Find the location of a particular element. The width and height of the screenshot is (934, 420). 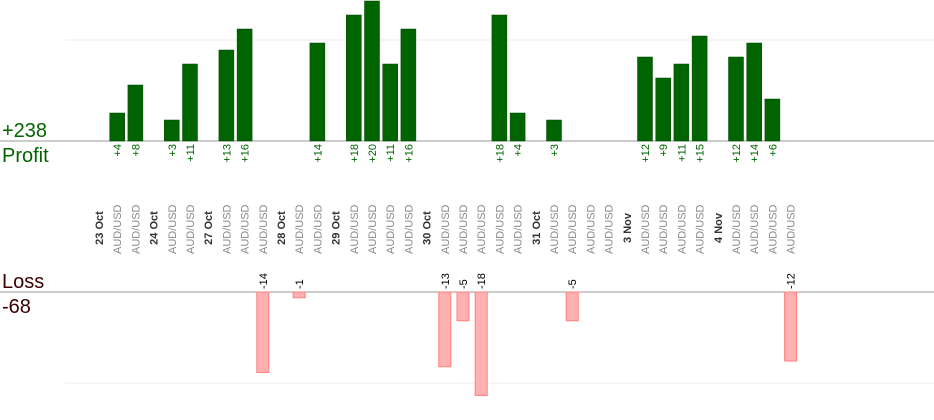

profit-label: Profit is located at coordinates (25, 156).